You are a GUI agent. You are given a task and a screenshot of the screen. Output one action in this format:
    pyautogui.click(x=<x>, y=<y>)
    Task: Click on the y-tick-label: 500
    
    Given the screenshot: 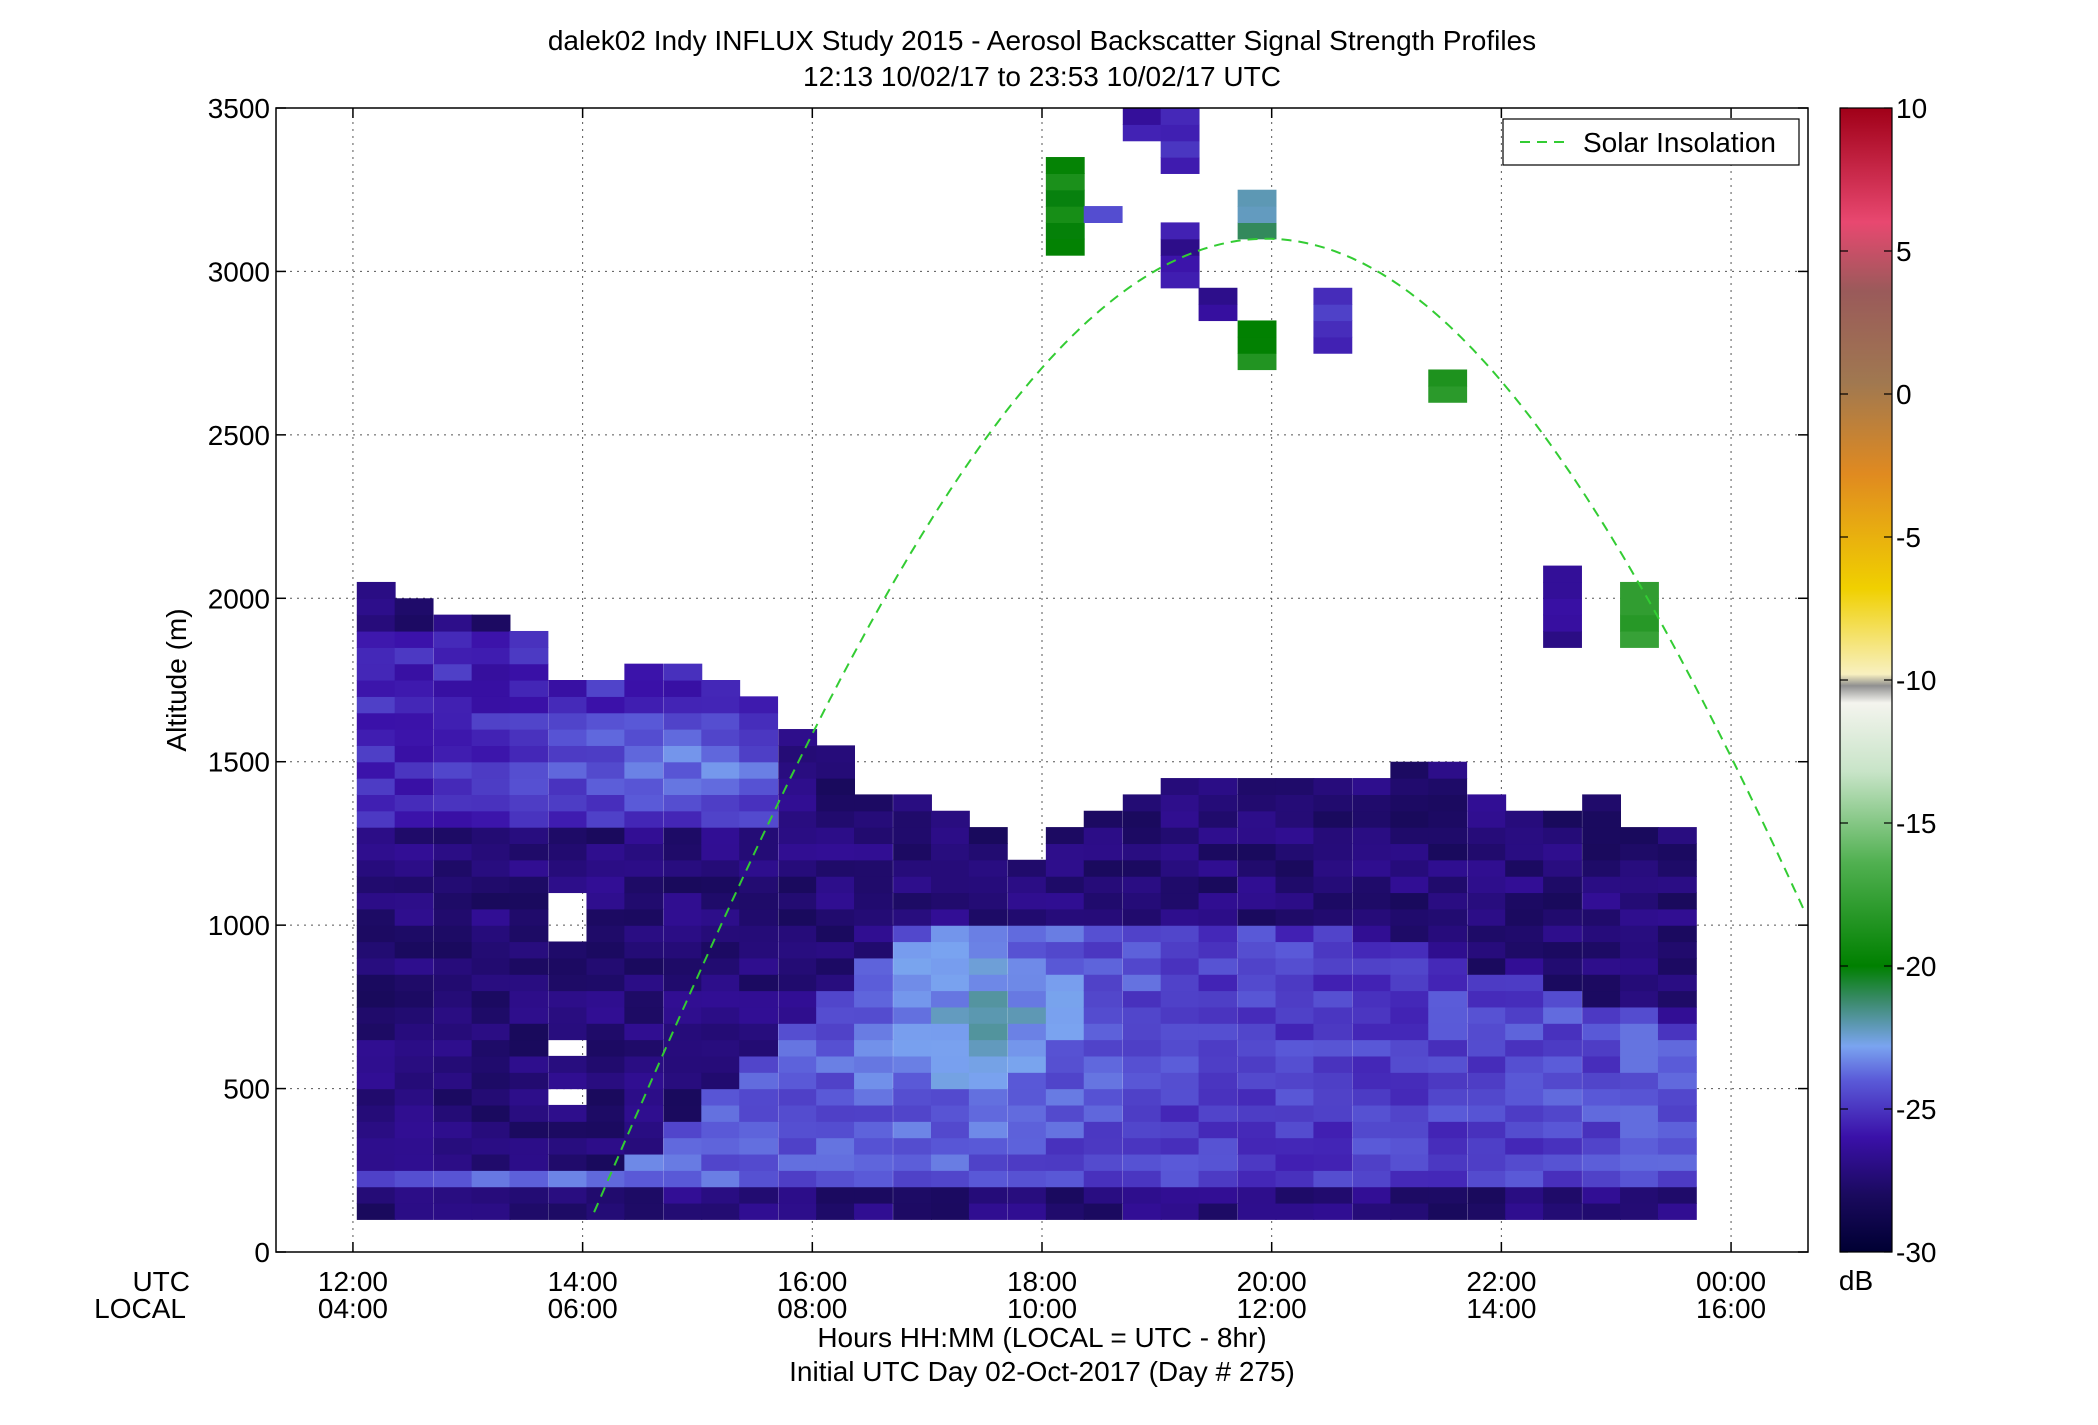 What is the action you would take?
    pyautogui.click(x=246, y=1089)
    